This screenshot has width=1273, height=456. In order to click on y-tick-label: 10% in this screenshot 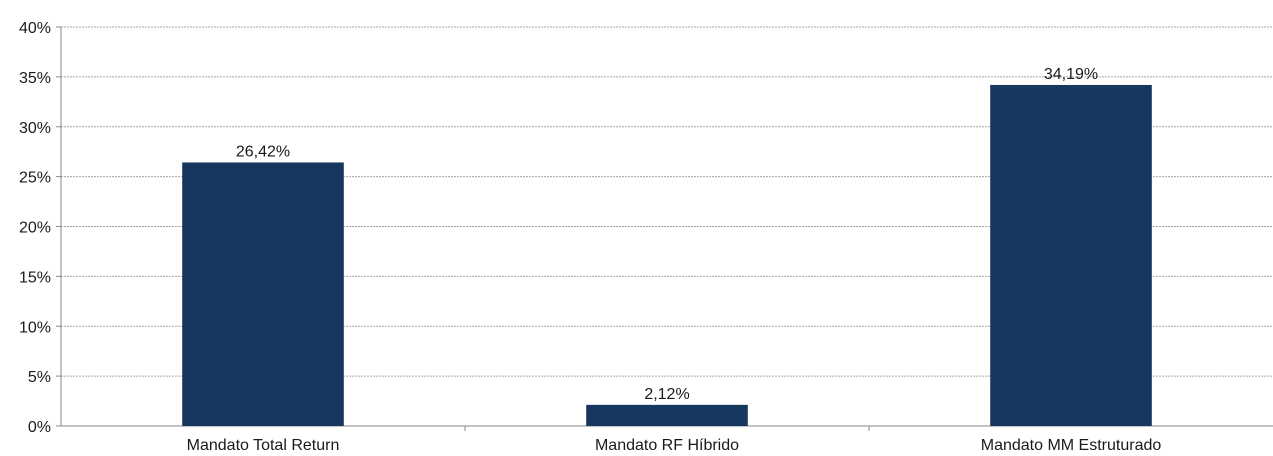, I will do `click(35, 327)`.